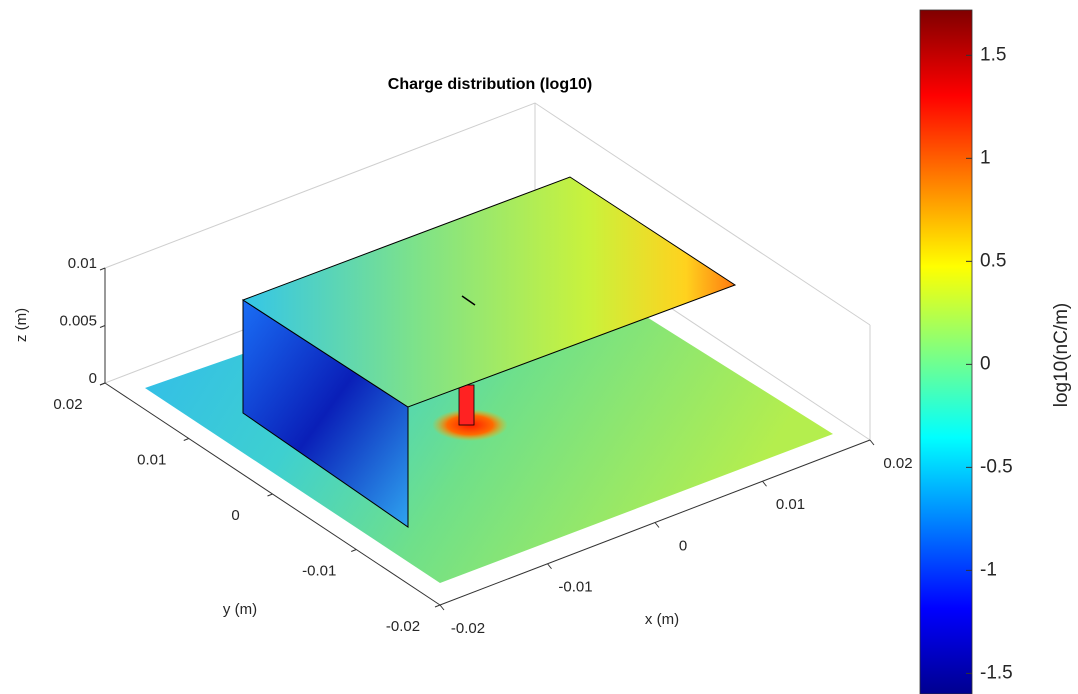 The image size is (1078, 694). What do you see at coordinates (78, 320) in the screenshot?
I see `z-tick-label: 0.005` at bounding box center [78, 320].